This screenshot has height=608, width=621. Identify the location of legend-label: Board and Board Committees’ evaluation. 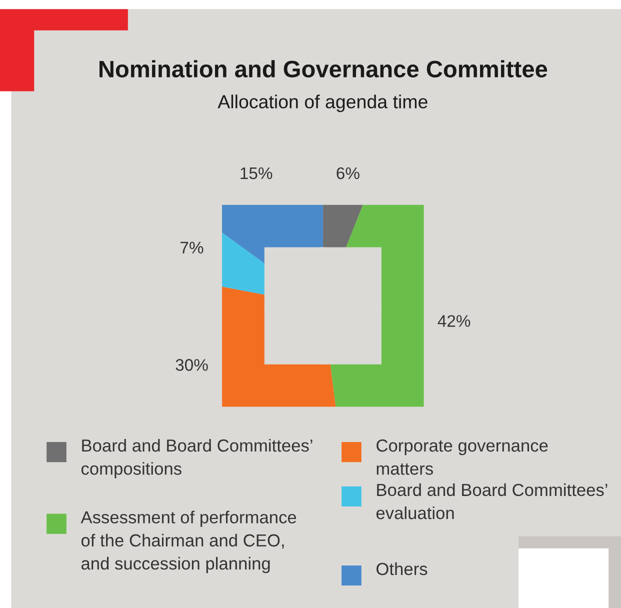
(492, 501).